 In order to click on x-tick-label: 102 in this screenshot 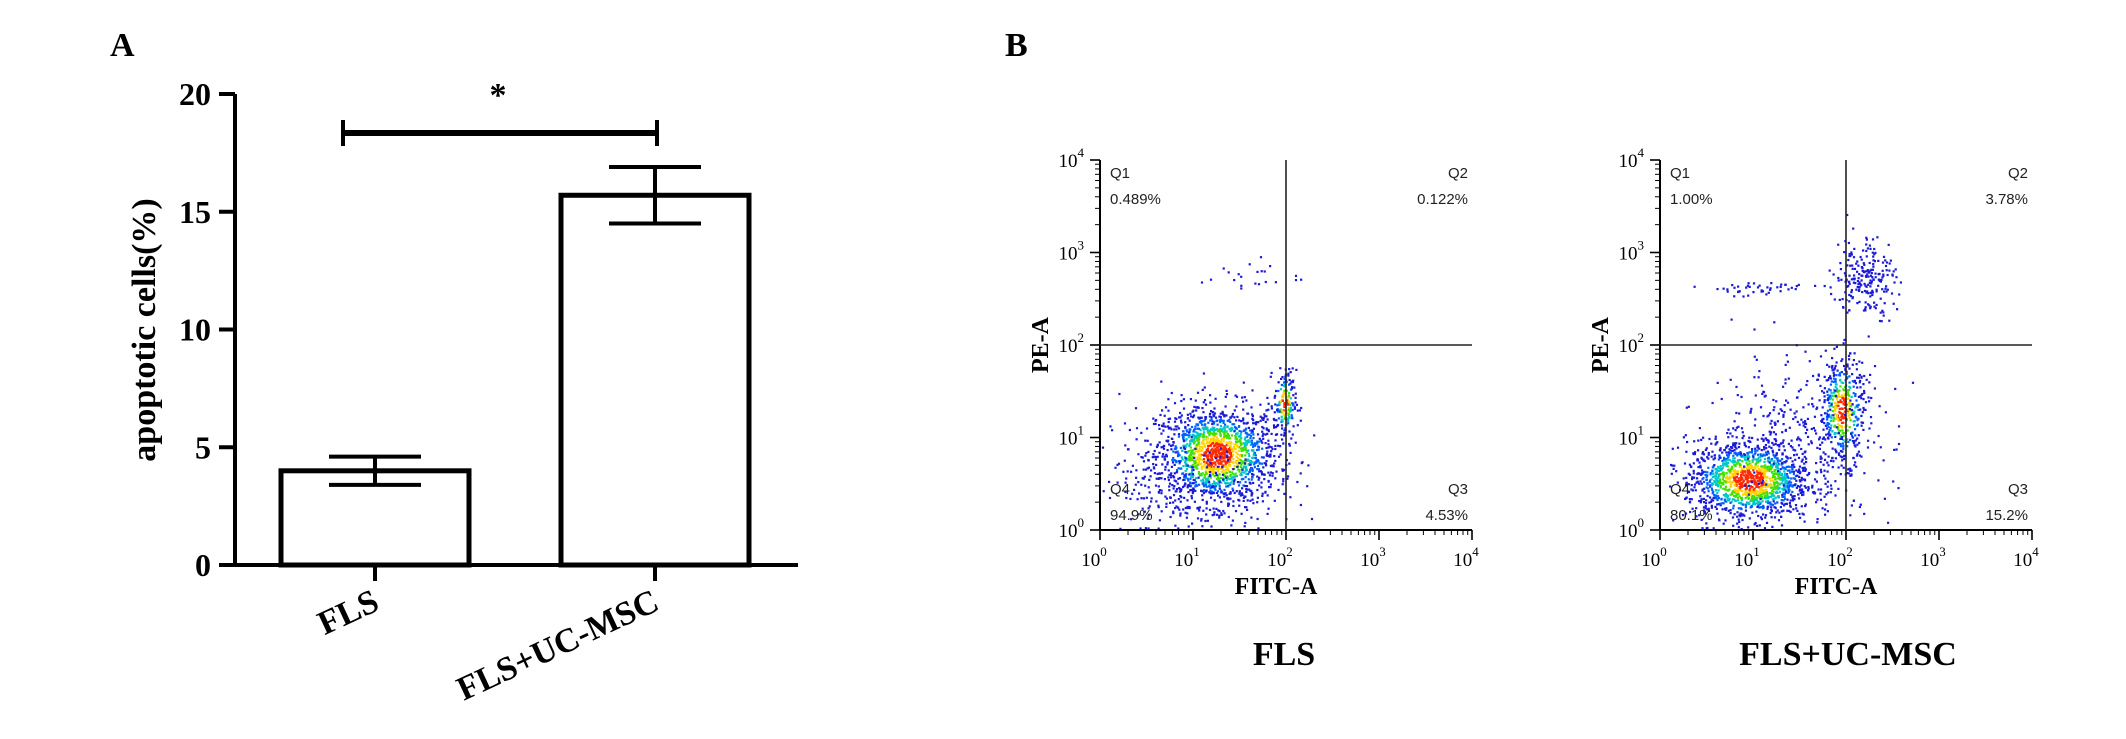, I will do `click(1840, 557)`.